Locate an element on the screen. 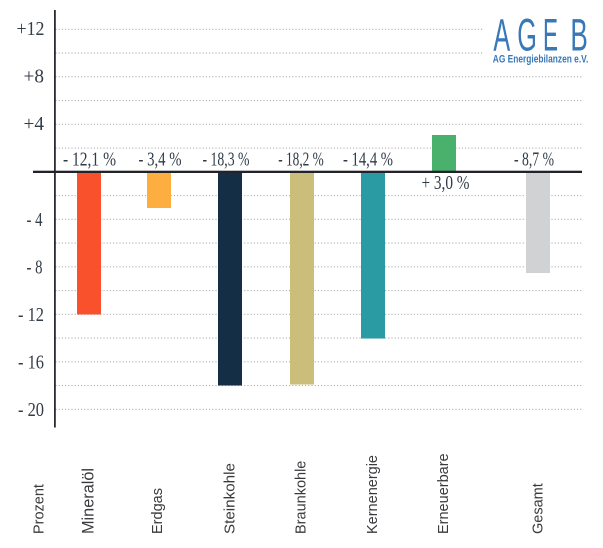 This screenshot has height=548, width=603. svg-text: Mineralöl is located at coordinates (89, 501).